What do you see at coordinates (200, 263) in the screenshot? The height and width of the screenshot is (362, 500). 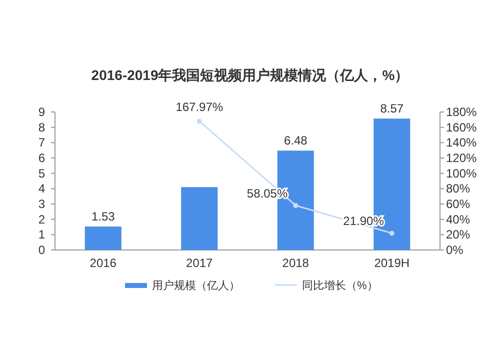 I see `x-tick-label: 2017` at bounding box center [200, 263].